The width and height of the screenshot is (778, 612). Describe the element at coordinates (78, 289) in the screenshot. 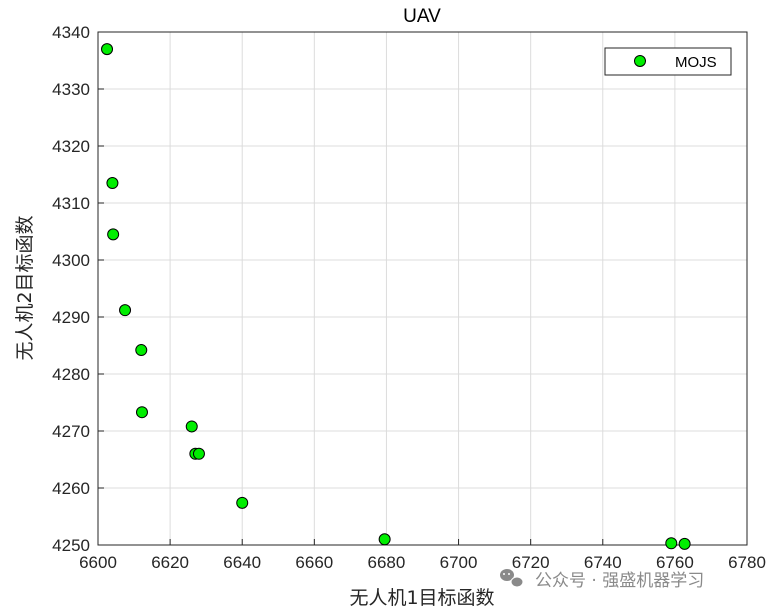

I see `y-axis-ticks: 4250 4260 4270 4280 4290 4300 4310 4320 4330 4340` at that location.